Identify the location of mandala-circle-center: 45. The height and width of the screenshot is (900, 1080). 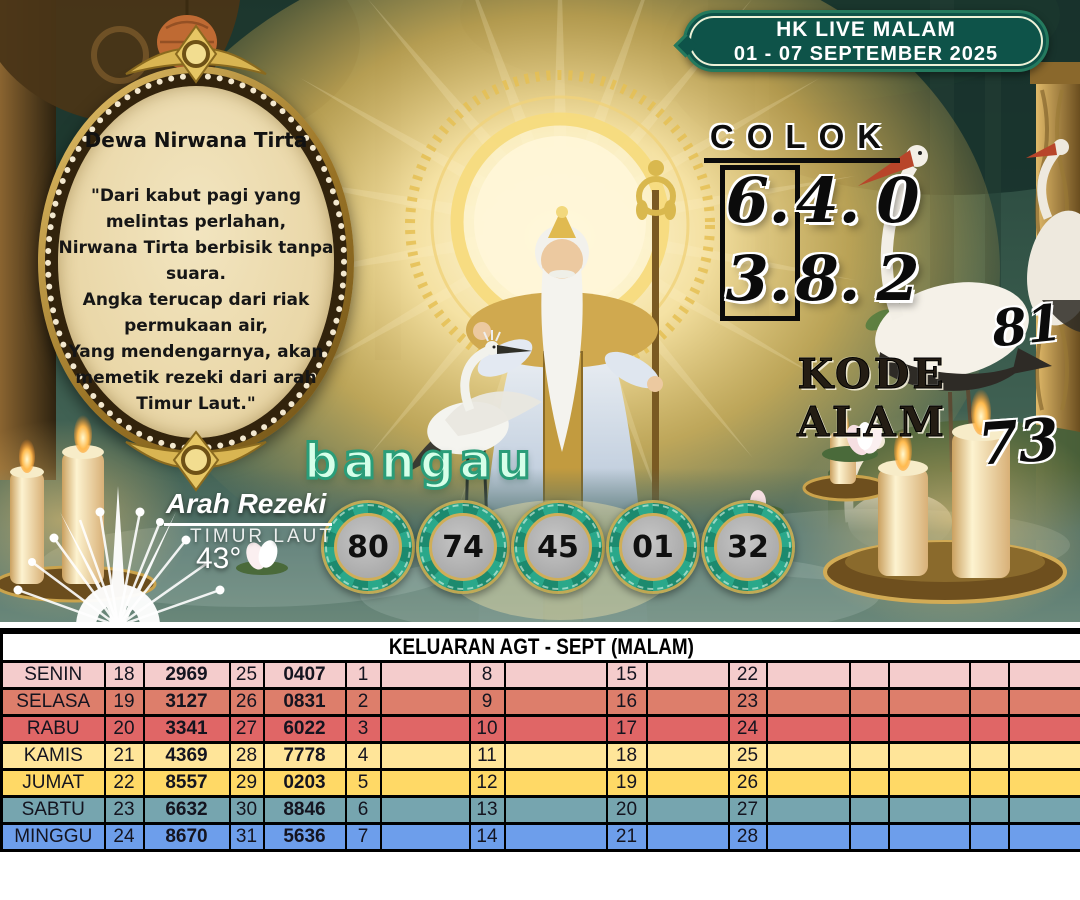
(558, 547).